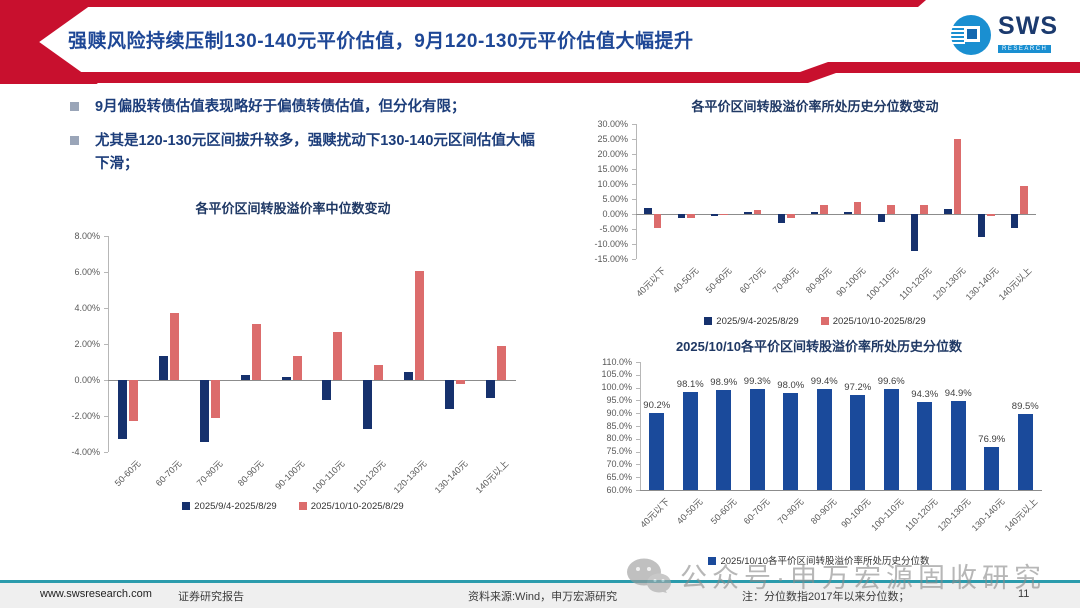 The image size is (1080, 608). What do you see at coordinates (96, 594) in the screenshot?
I see `footer-website-link: www.swsresearch.com` at bounding box center [96, 594].